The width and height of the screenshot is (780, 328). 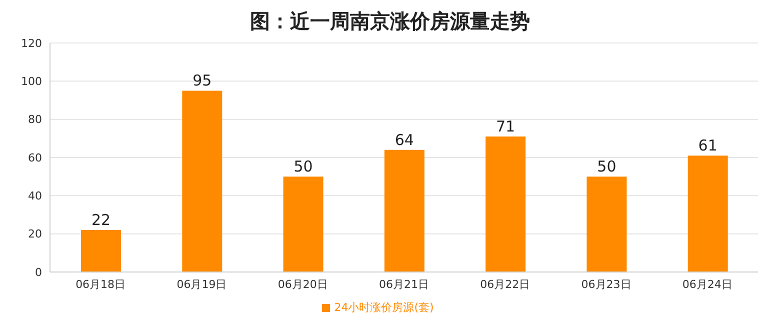 I want to click on x-tick-label: 06月21日, so click(x=404, y=284).